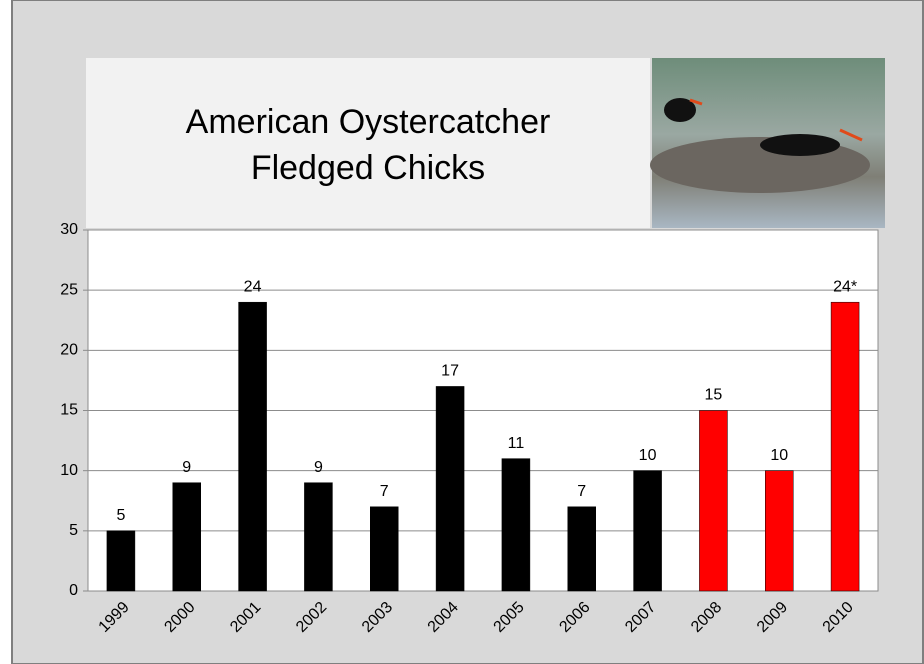 This screenshot has height=664, width=924. I want to click on y-tick-label: 20, so click(69, 350).